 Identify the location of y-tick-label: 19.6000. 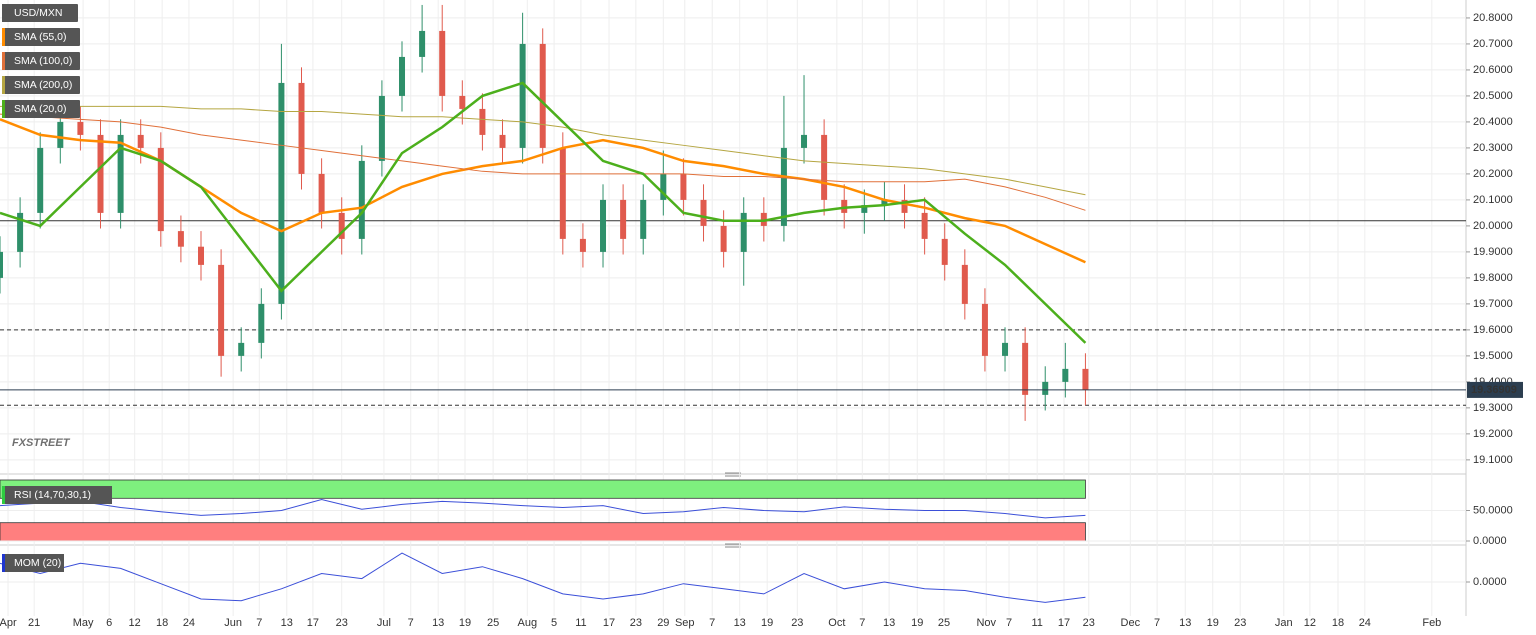
(1493, 330).